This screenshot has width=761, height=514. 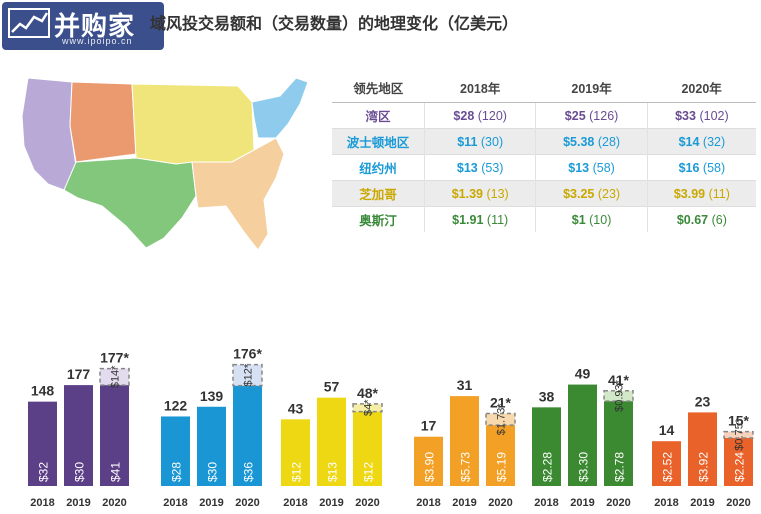 I want to click on cell-count: (102), so click(x=714, y=115).